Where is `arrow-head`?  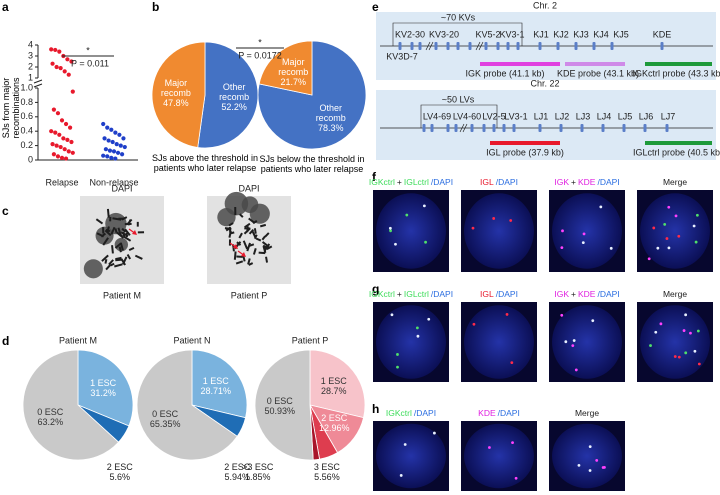 arrow-head is located at coordinates (243, 254).